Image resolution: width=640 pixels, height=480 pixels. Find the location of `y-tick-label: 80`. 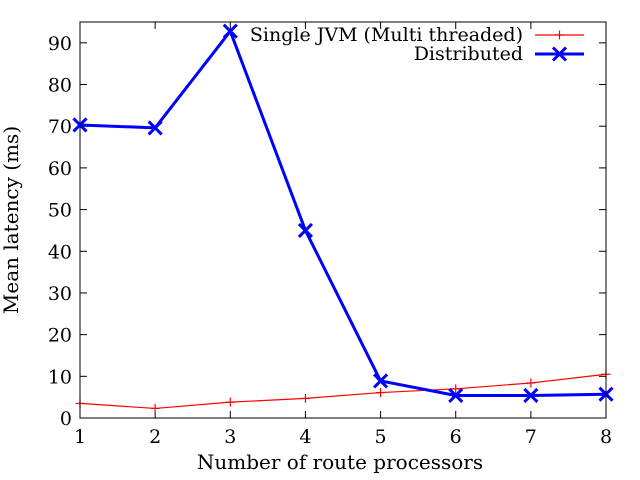

y-tick-label: 80 is located at coordinates (60, 86).